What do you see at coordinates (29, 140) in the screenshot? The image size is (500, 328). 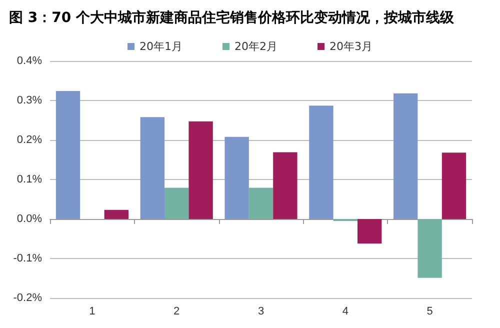 I see `y-tick-label: 0.2%` at bounding box center [29, 140].